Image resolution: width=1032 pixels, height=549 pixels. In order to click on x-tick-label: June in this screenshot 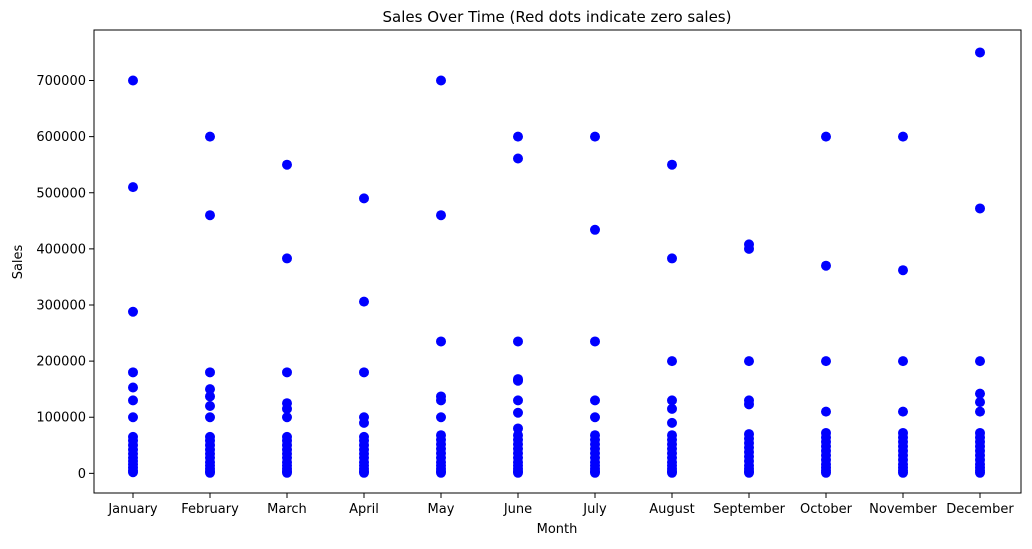, I will do `click(517, 509)`.